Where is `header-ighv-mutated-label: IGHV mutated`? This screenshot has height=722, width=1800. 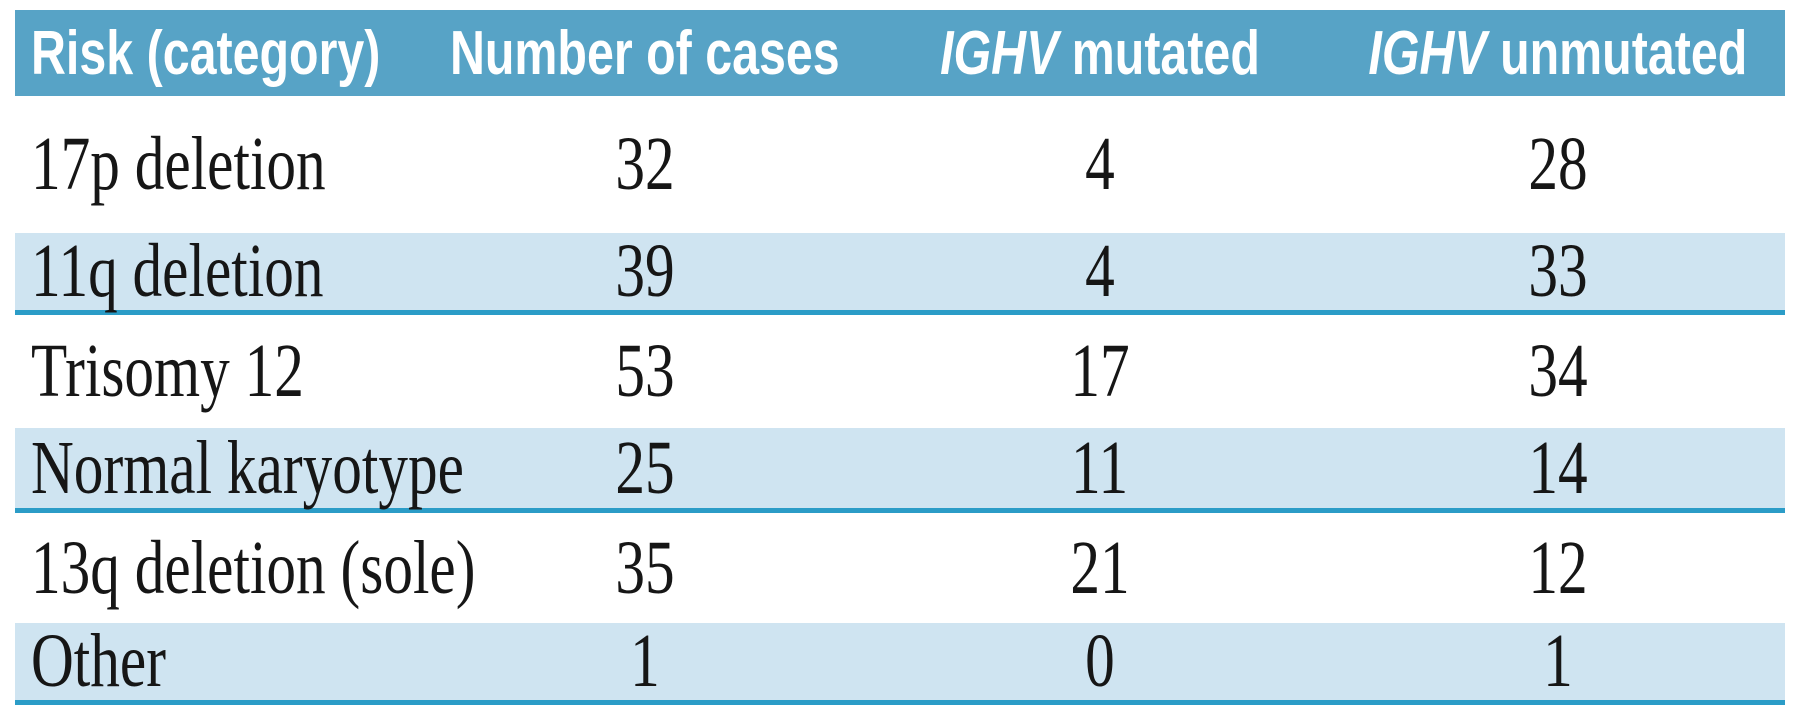 header-ighv-mutated-label: IGHV mutated is located at coordinates (1100, 53).